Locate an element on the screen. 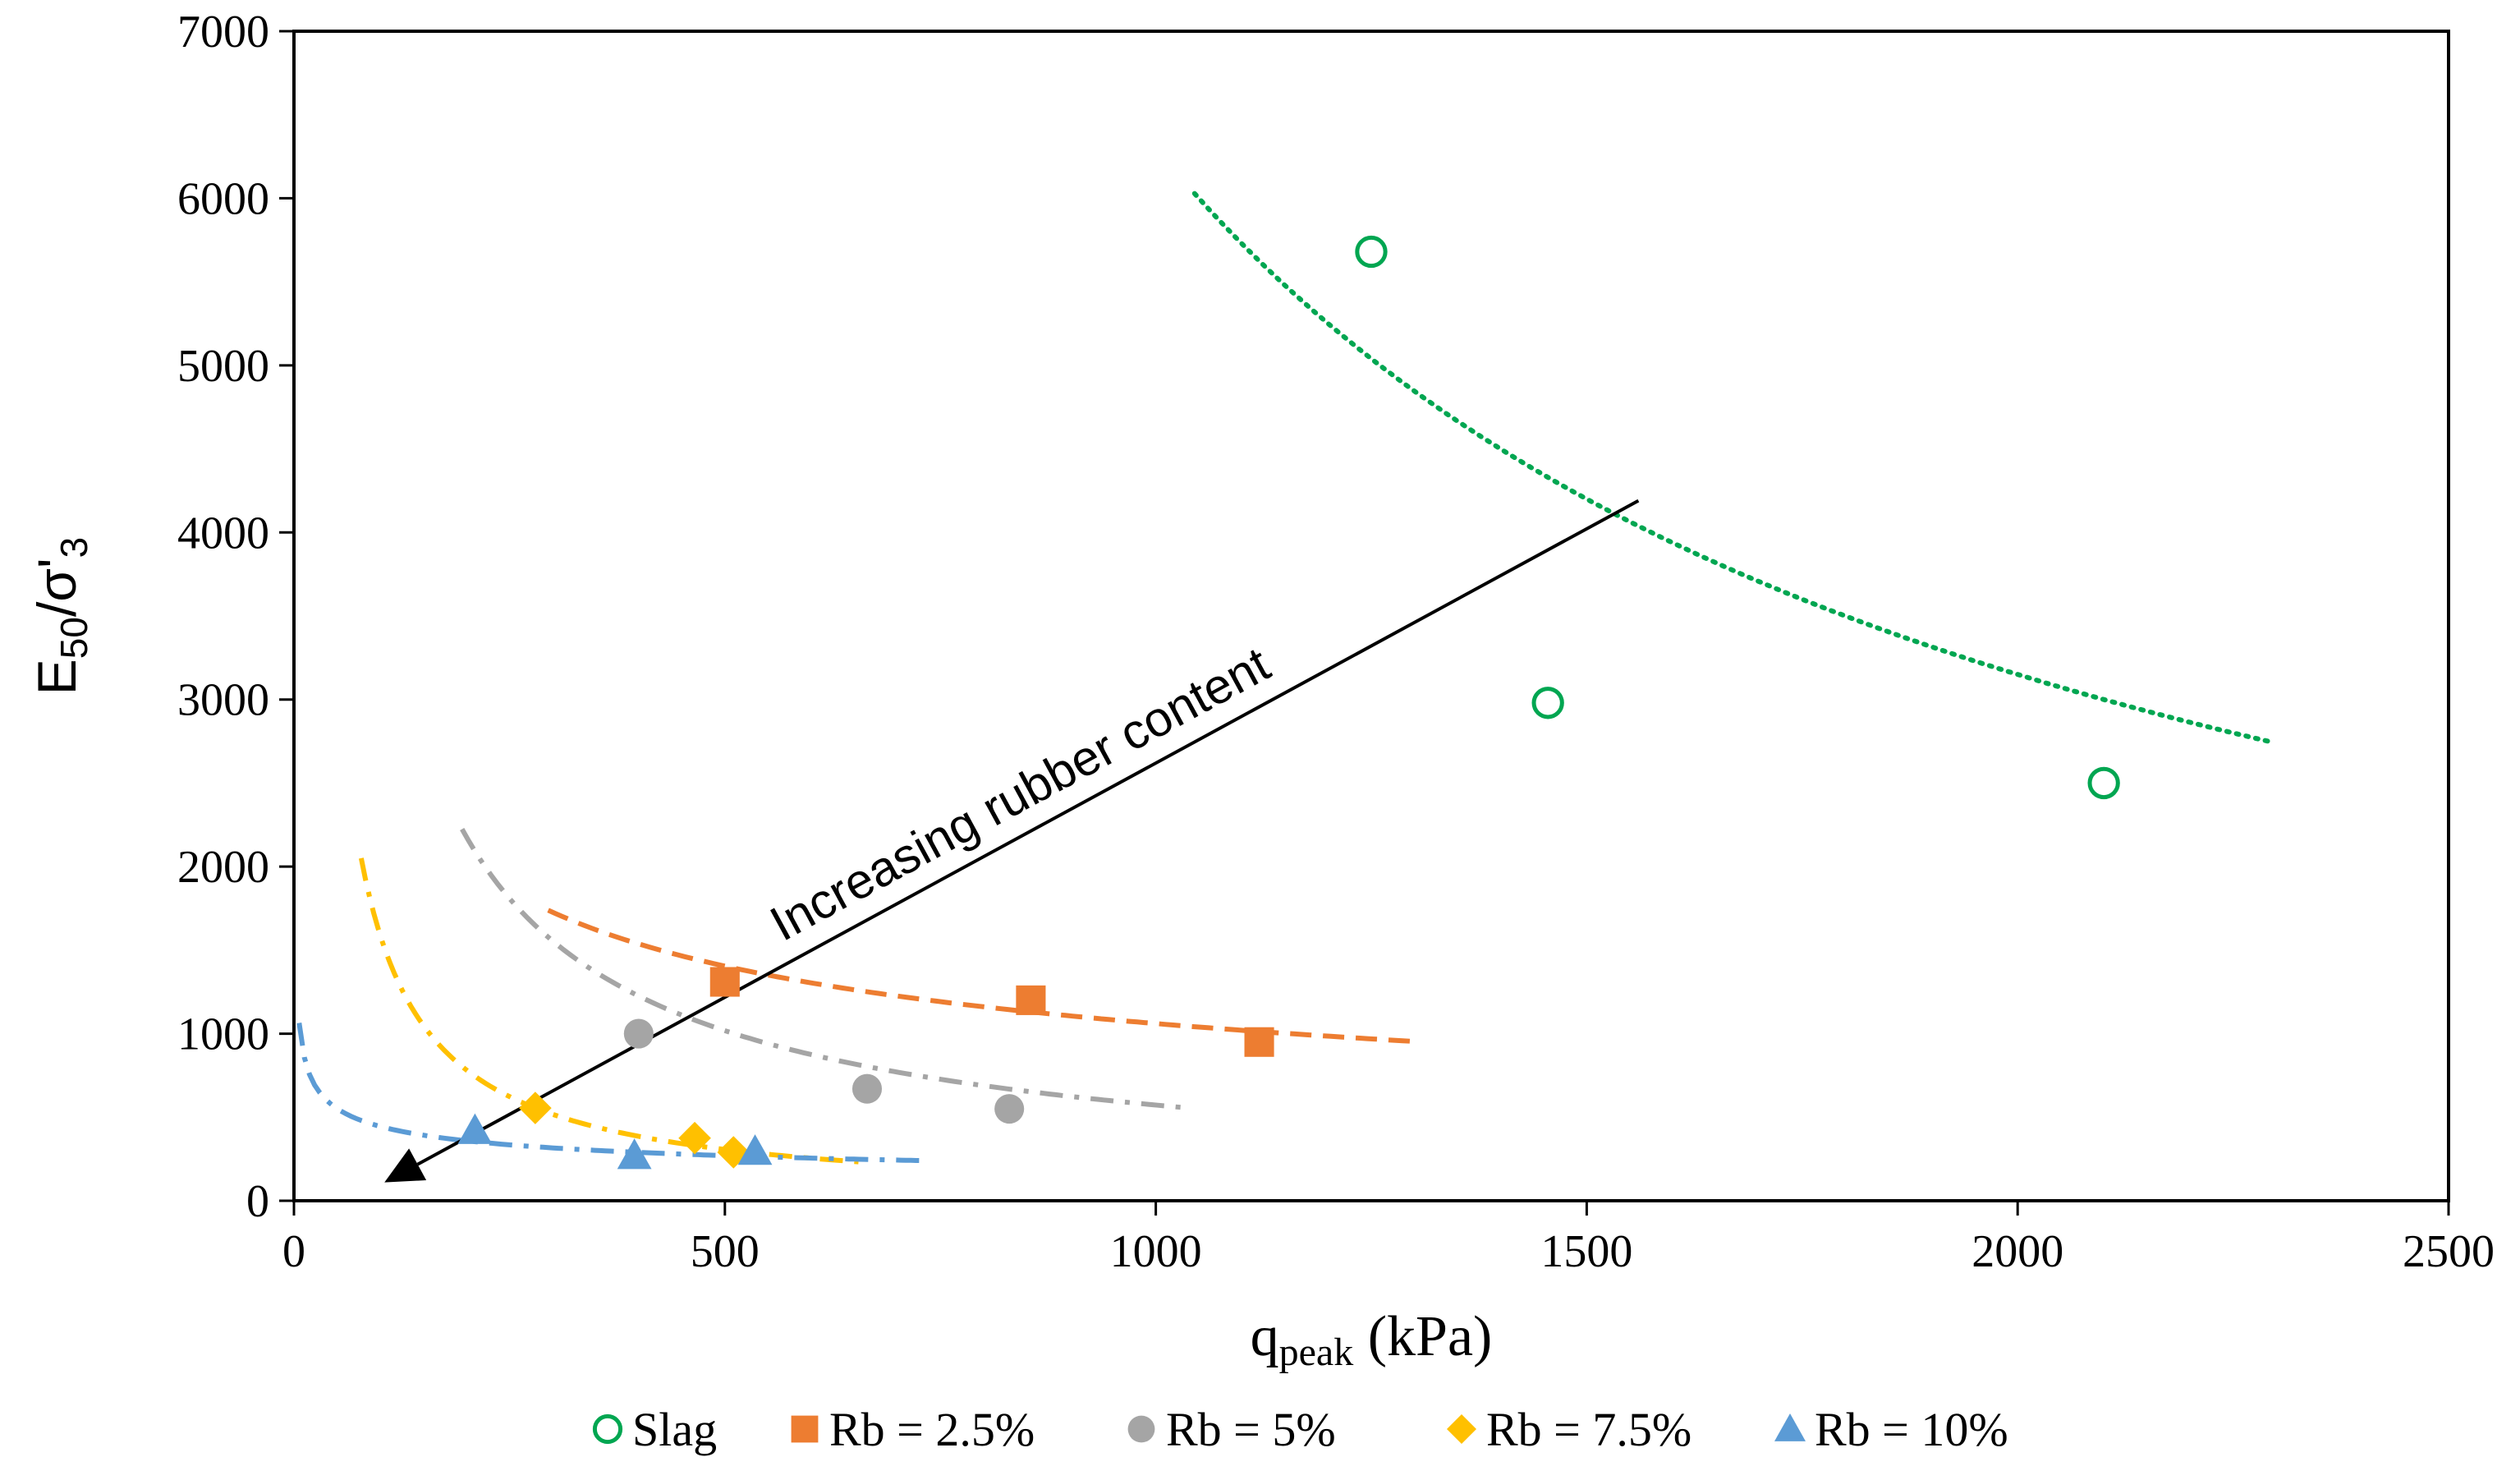  legend-label: Slag is located at coordinates (674, 1430).